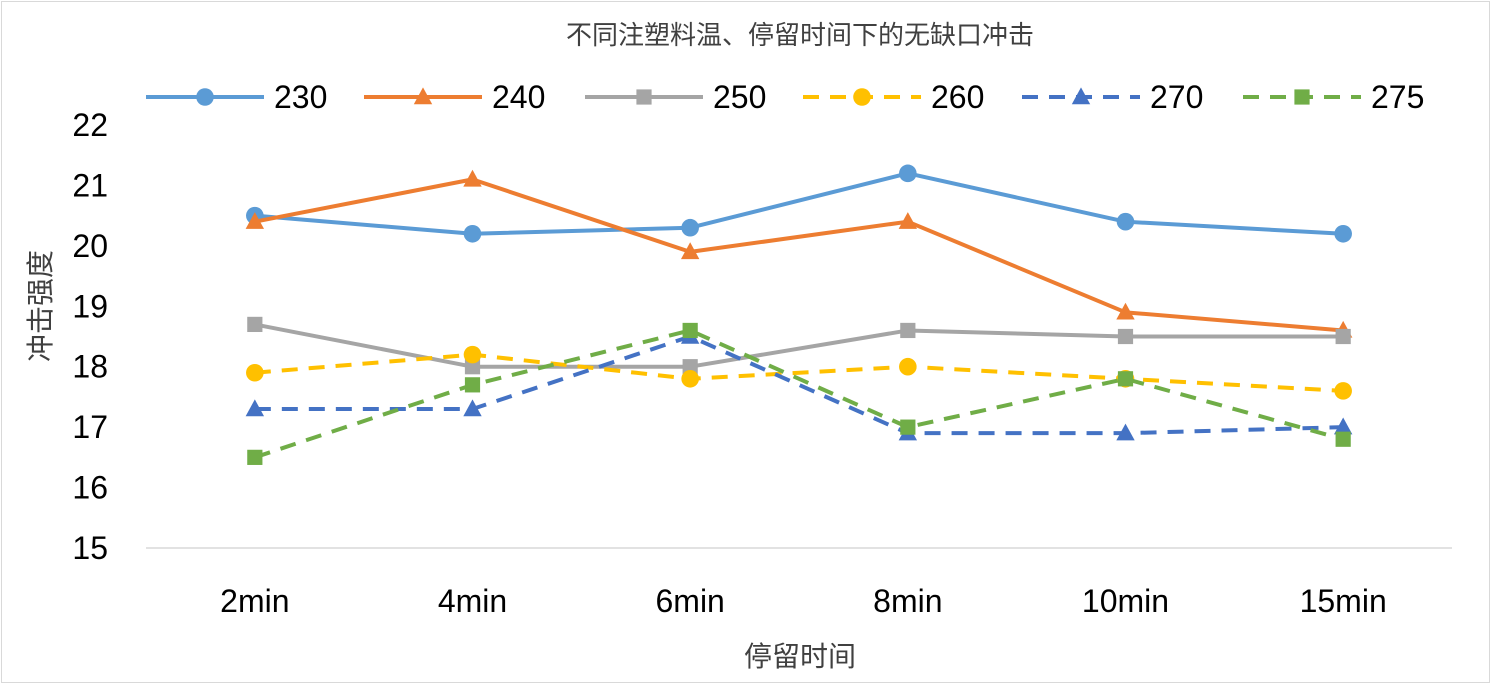 The width and height of the screenshot is (1491, 684). I want to click on y-tick-label: 20, so click(90, 246).